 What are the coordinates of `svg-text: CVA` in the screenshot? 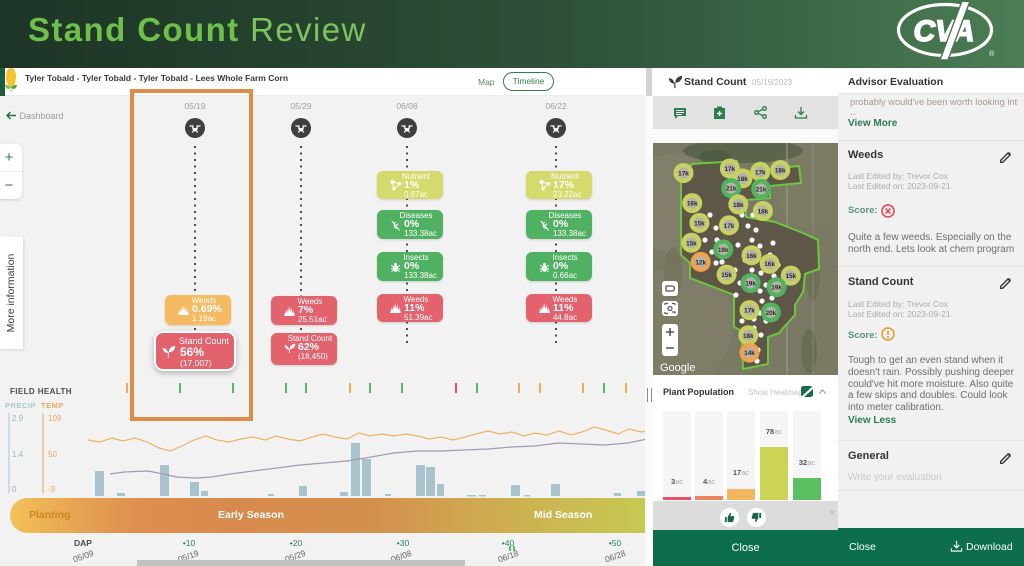 It's located at (943, 31).